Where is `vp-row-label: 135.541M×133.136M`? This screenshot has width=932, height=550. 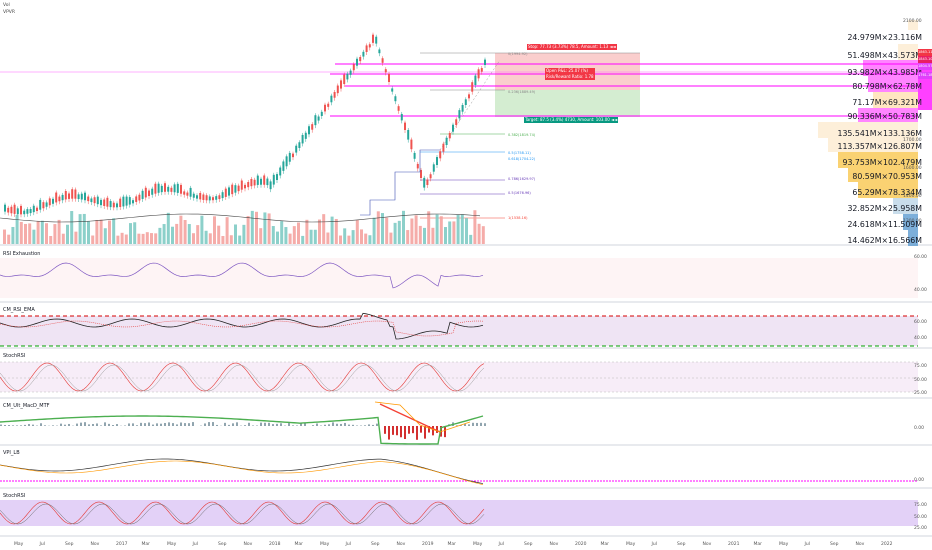
vp-row-label: 135.541M×133.136M is located at coordinates (879, 133).